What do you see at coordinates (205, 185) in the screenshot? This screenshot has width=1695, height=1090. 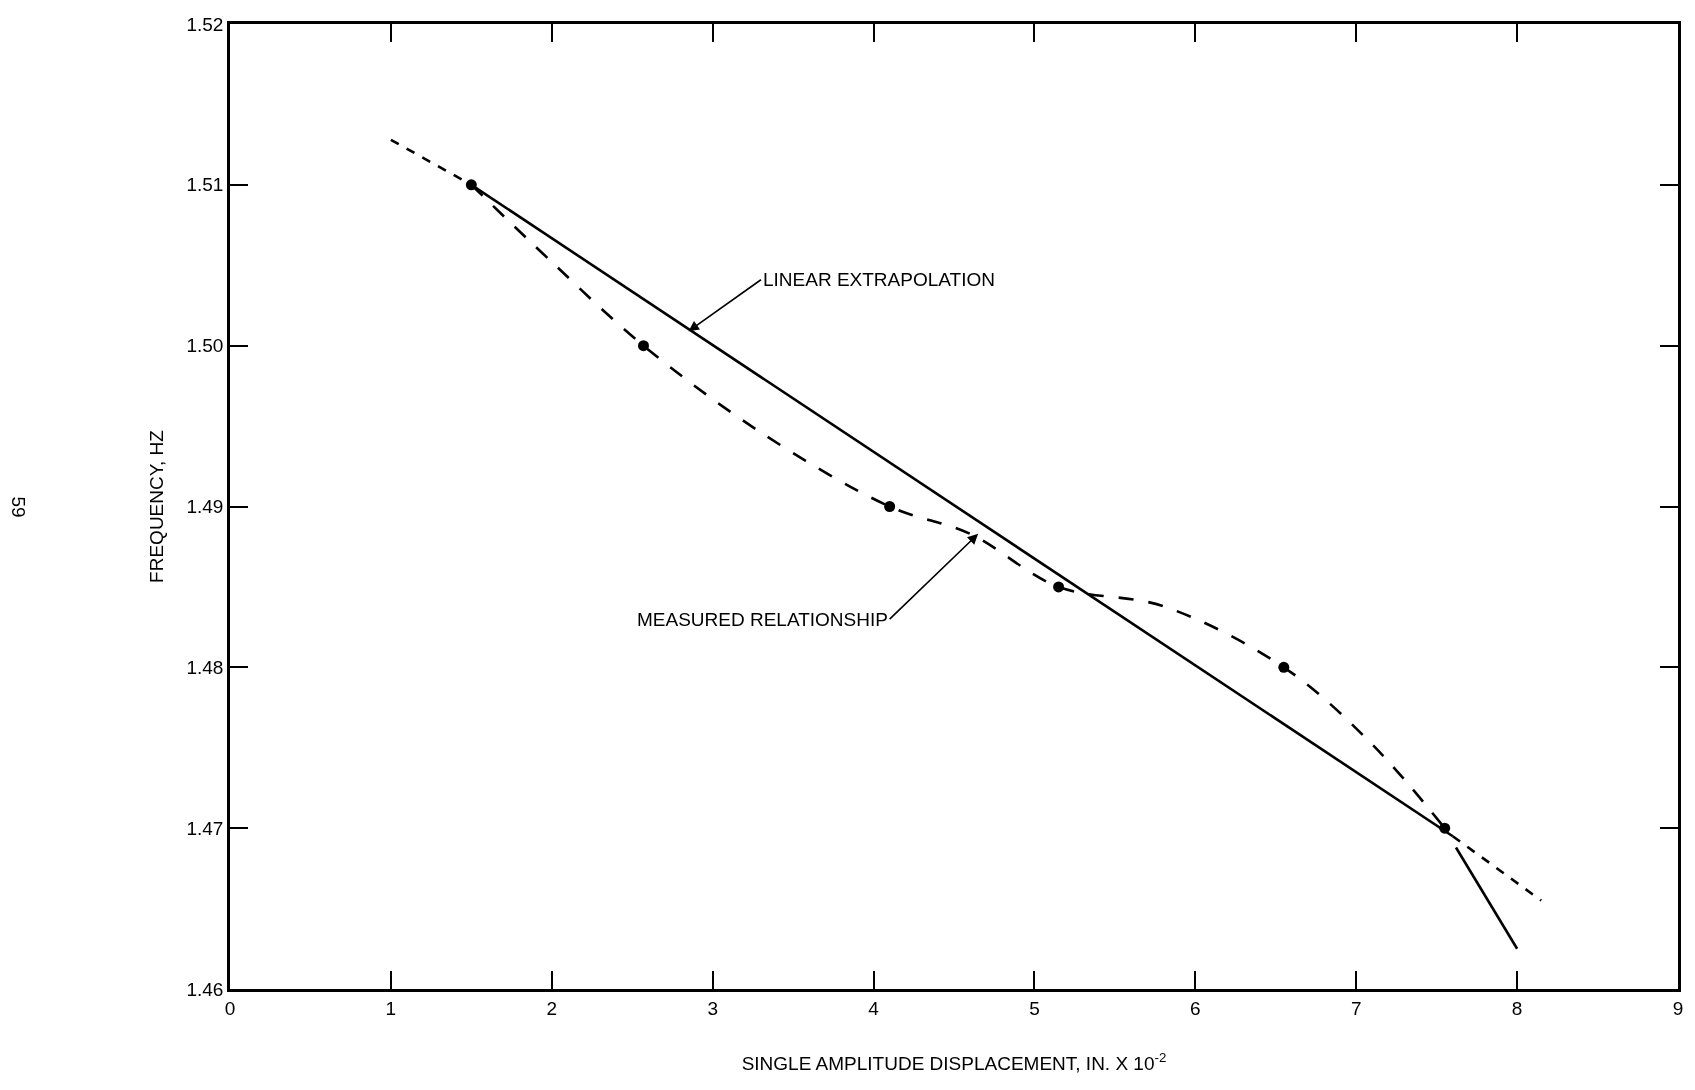 I see `y-tick-label: 1.51` at bounding box center [205, 185].